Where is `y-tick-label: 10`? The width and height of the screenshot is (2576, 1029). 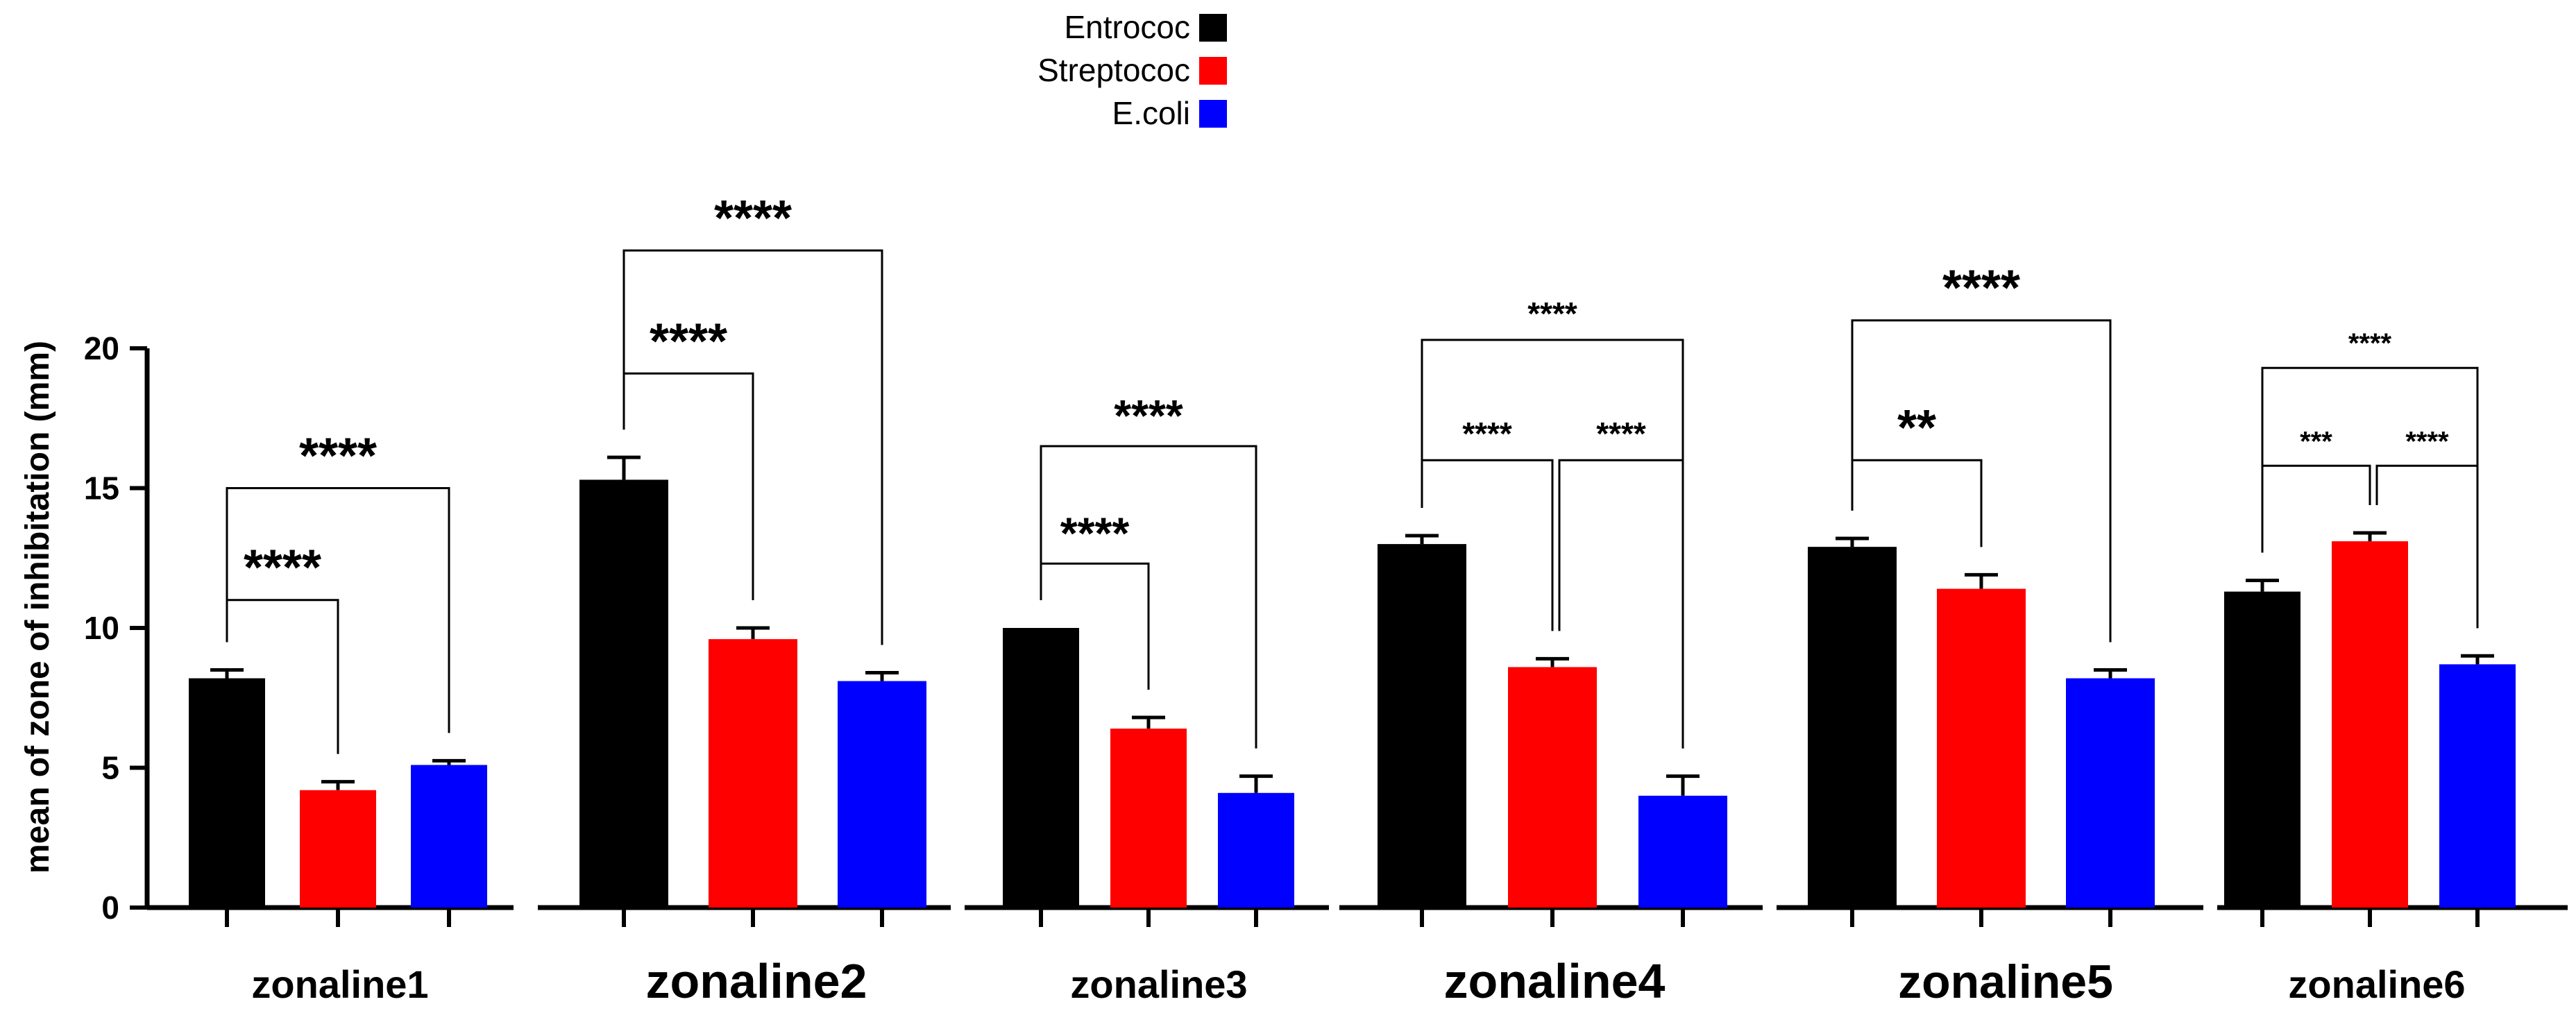 y-tick-label: 10 is located at coordinates (102, 628).